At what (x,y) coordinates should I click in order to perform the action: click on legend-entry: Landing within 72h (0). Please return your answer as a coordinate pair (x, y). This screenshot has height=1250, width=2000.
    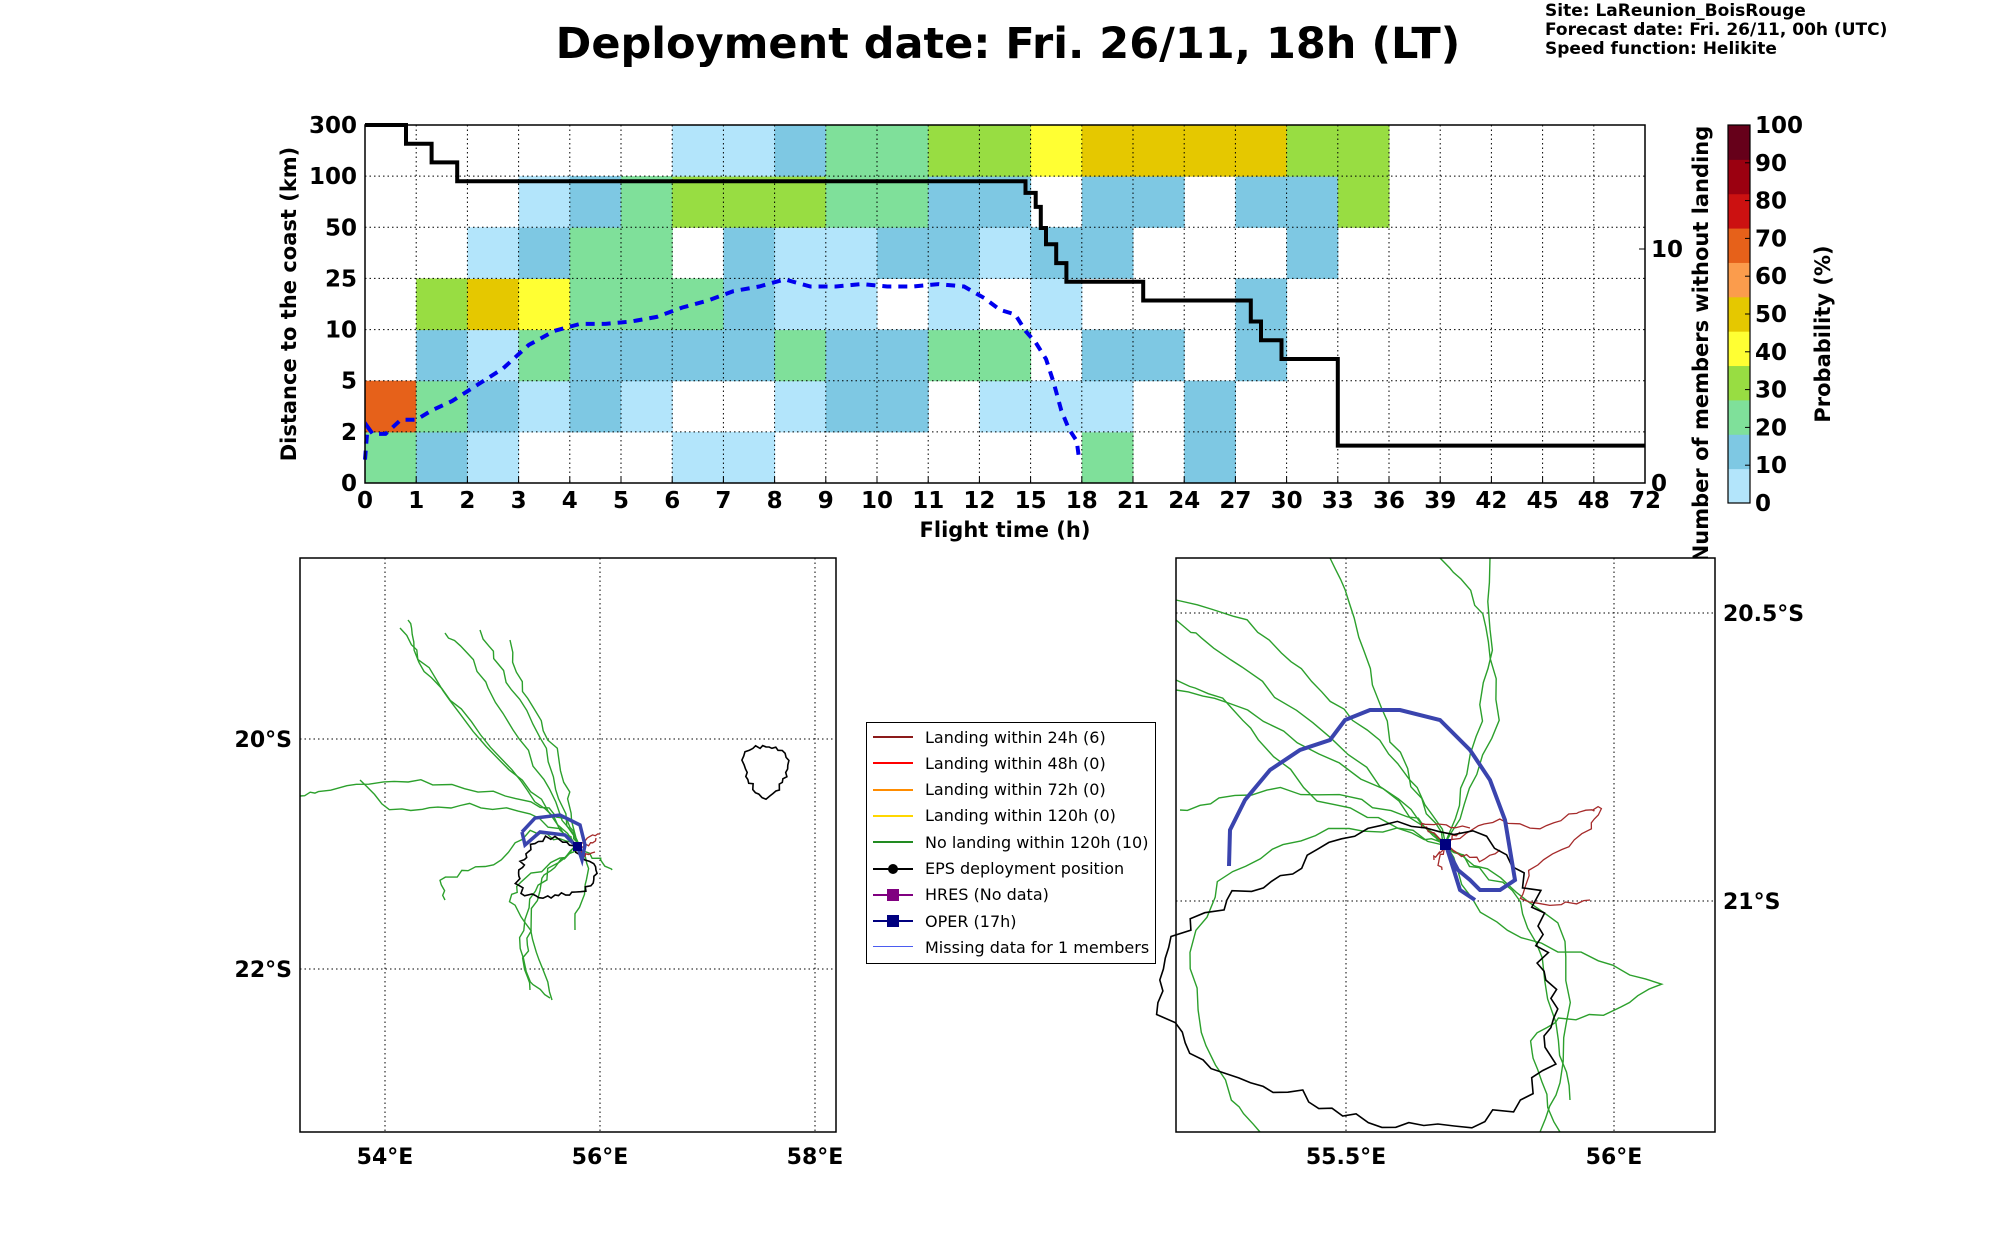
    Looking at the image, I should click on (988, 790).